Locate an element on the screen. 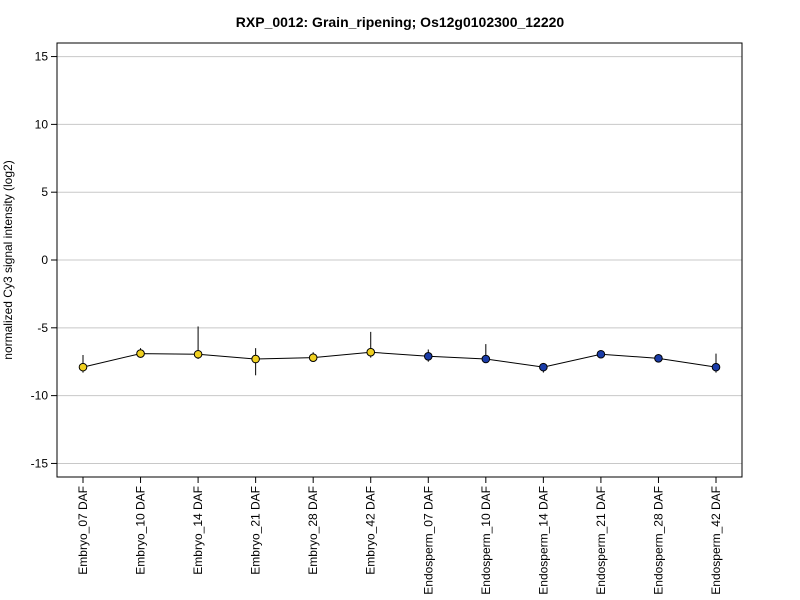 This screenshot has height=600, width=800. x-tick-label: Embryo_14 DAF is located at coordinates (198, 530).